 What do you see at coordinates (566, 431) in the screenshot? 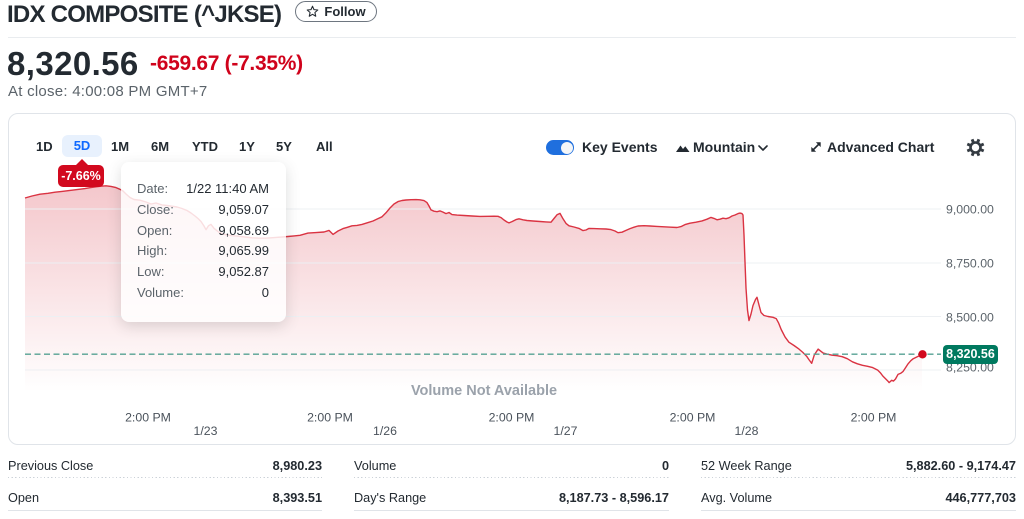
I see `svg-text: 1/27` at bounding box center [566, 431].